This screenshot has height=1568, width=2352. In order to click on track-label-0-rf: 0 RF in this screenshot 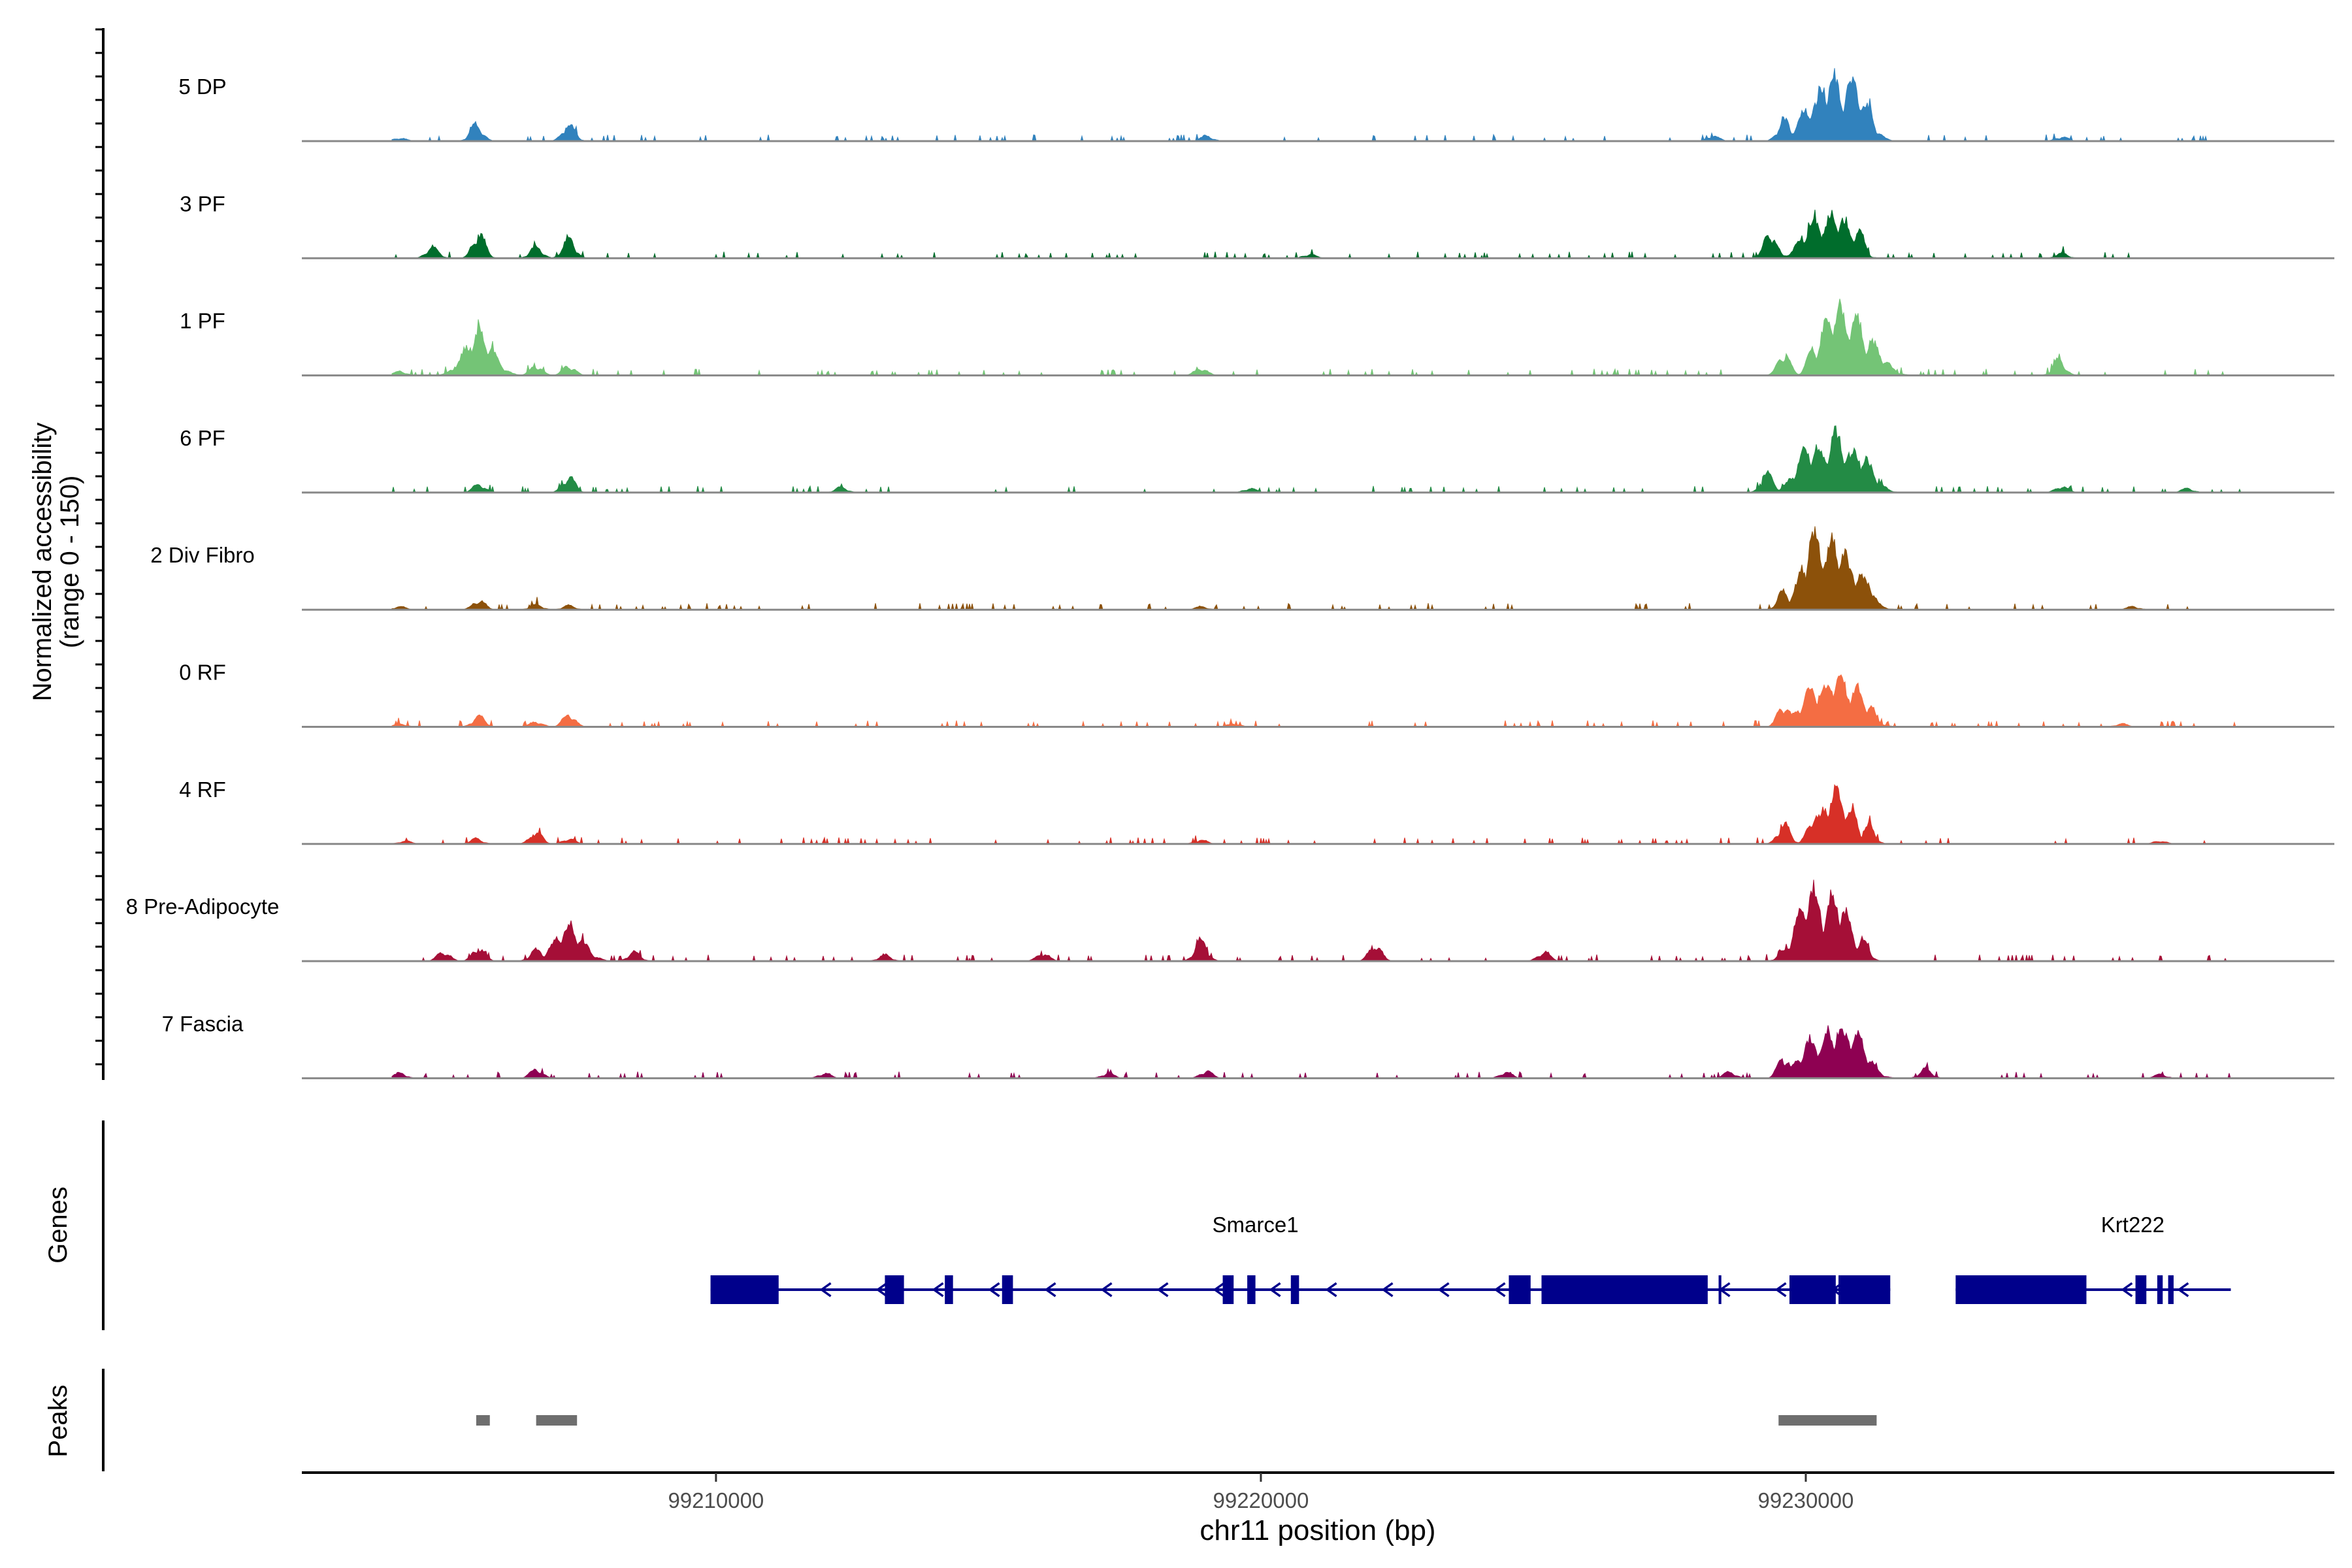, I will do `click(202, 673)`.